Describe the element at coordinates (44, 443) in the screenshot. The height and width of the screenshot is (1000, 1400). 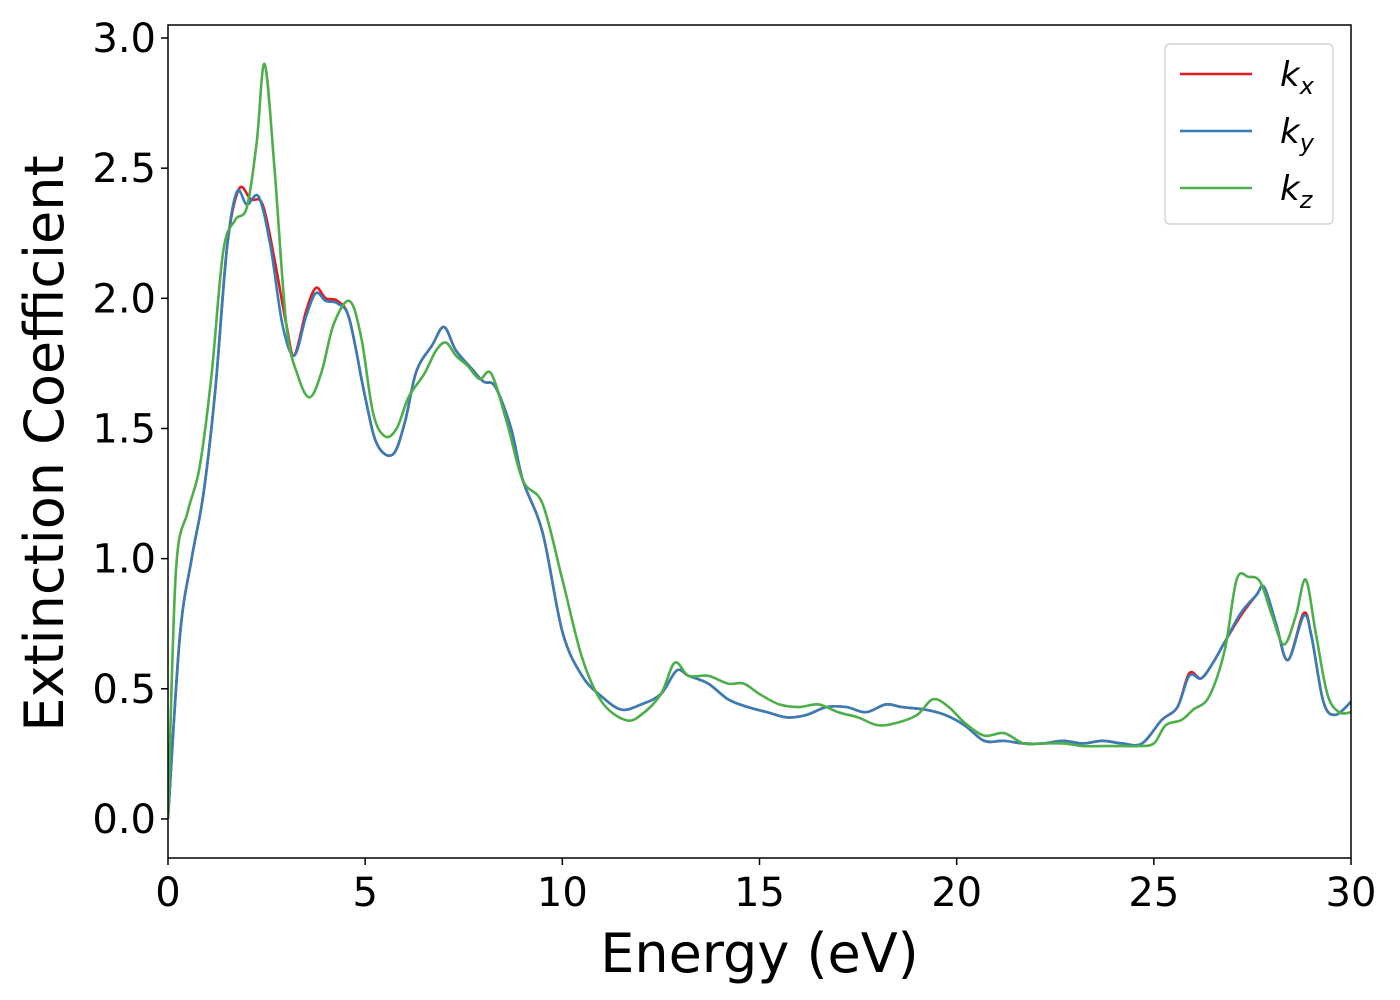
I see `y-axis-label: Extinction Coefficient` at that location.